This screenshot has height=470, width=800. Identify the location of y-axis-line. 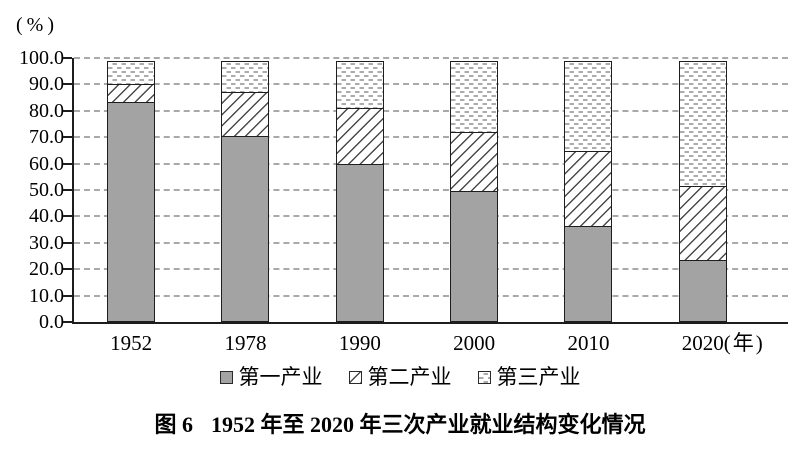
(73, 191).